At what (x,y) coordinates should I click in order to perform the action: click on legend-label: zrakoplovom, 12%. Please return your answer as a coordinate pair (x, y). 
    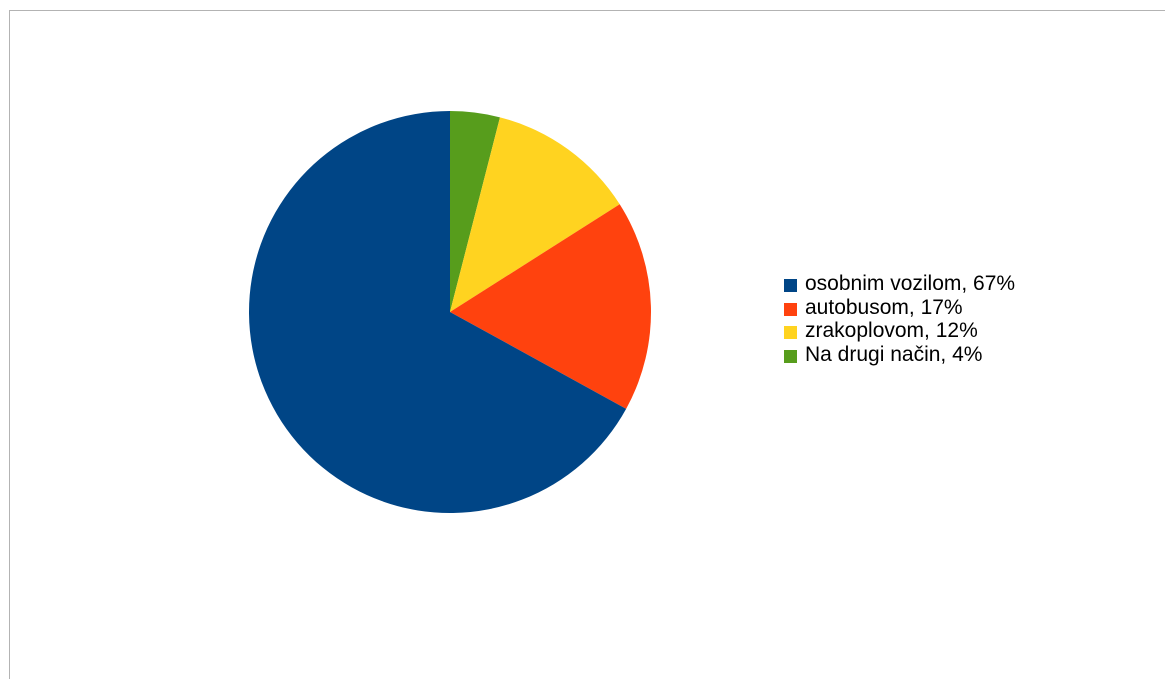
    Looking at the image, I should click on (891, 330).